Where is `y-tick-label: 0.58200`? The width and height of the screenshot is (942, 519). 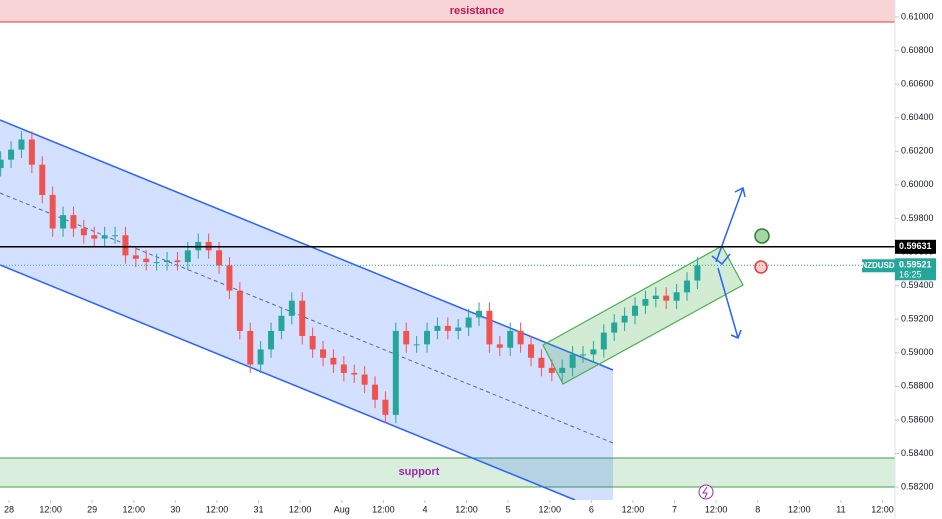 y-tick-label: 0.58200 is located at coordinates (917, 486).